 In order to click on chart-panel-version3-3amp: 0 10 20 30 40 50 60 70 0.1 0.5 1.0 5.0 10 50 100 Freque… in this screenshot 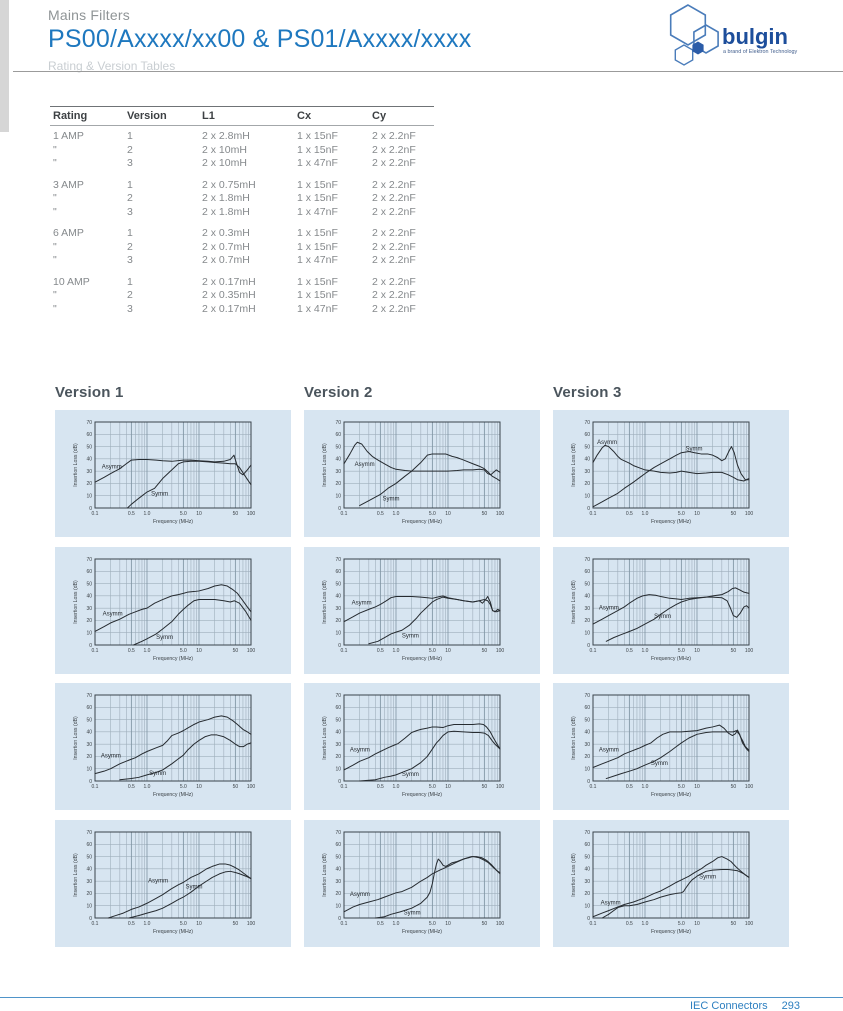, I will do `click(671, 610)`.